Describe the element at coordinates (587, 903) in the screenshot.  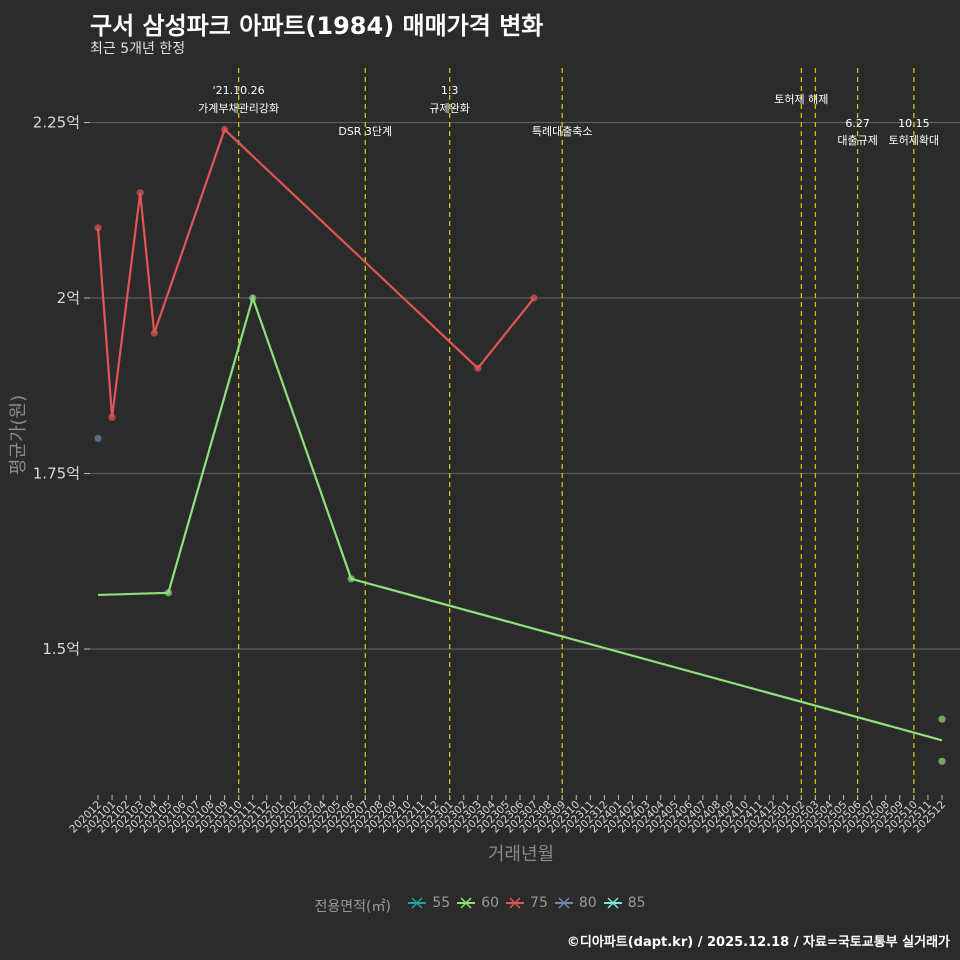
I see `legend-label: 80` at that location.